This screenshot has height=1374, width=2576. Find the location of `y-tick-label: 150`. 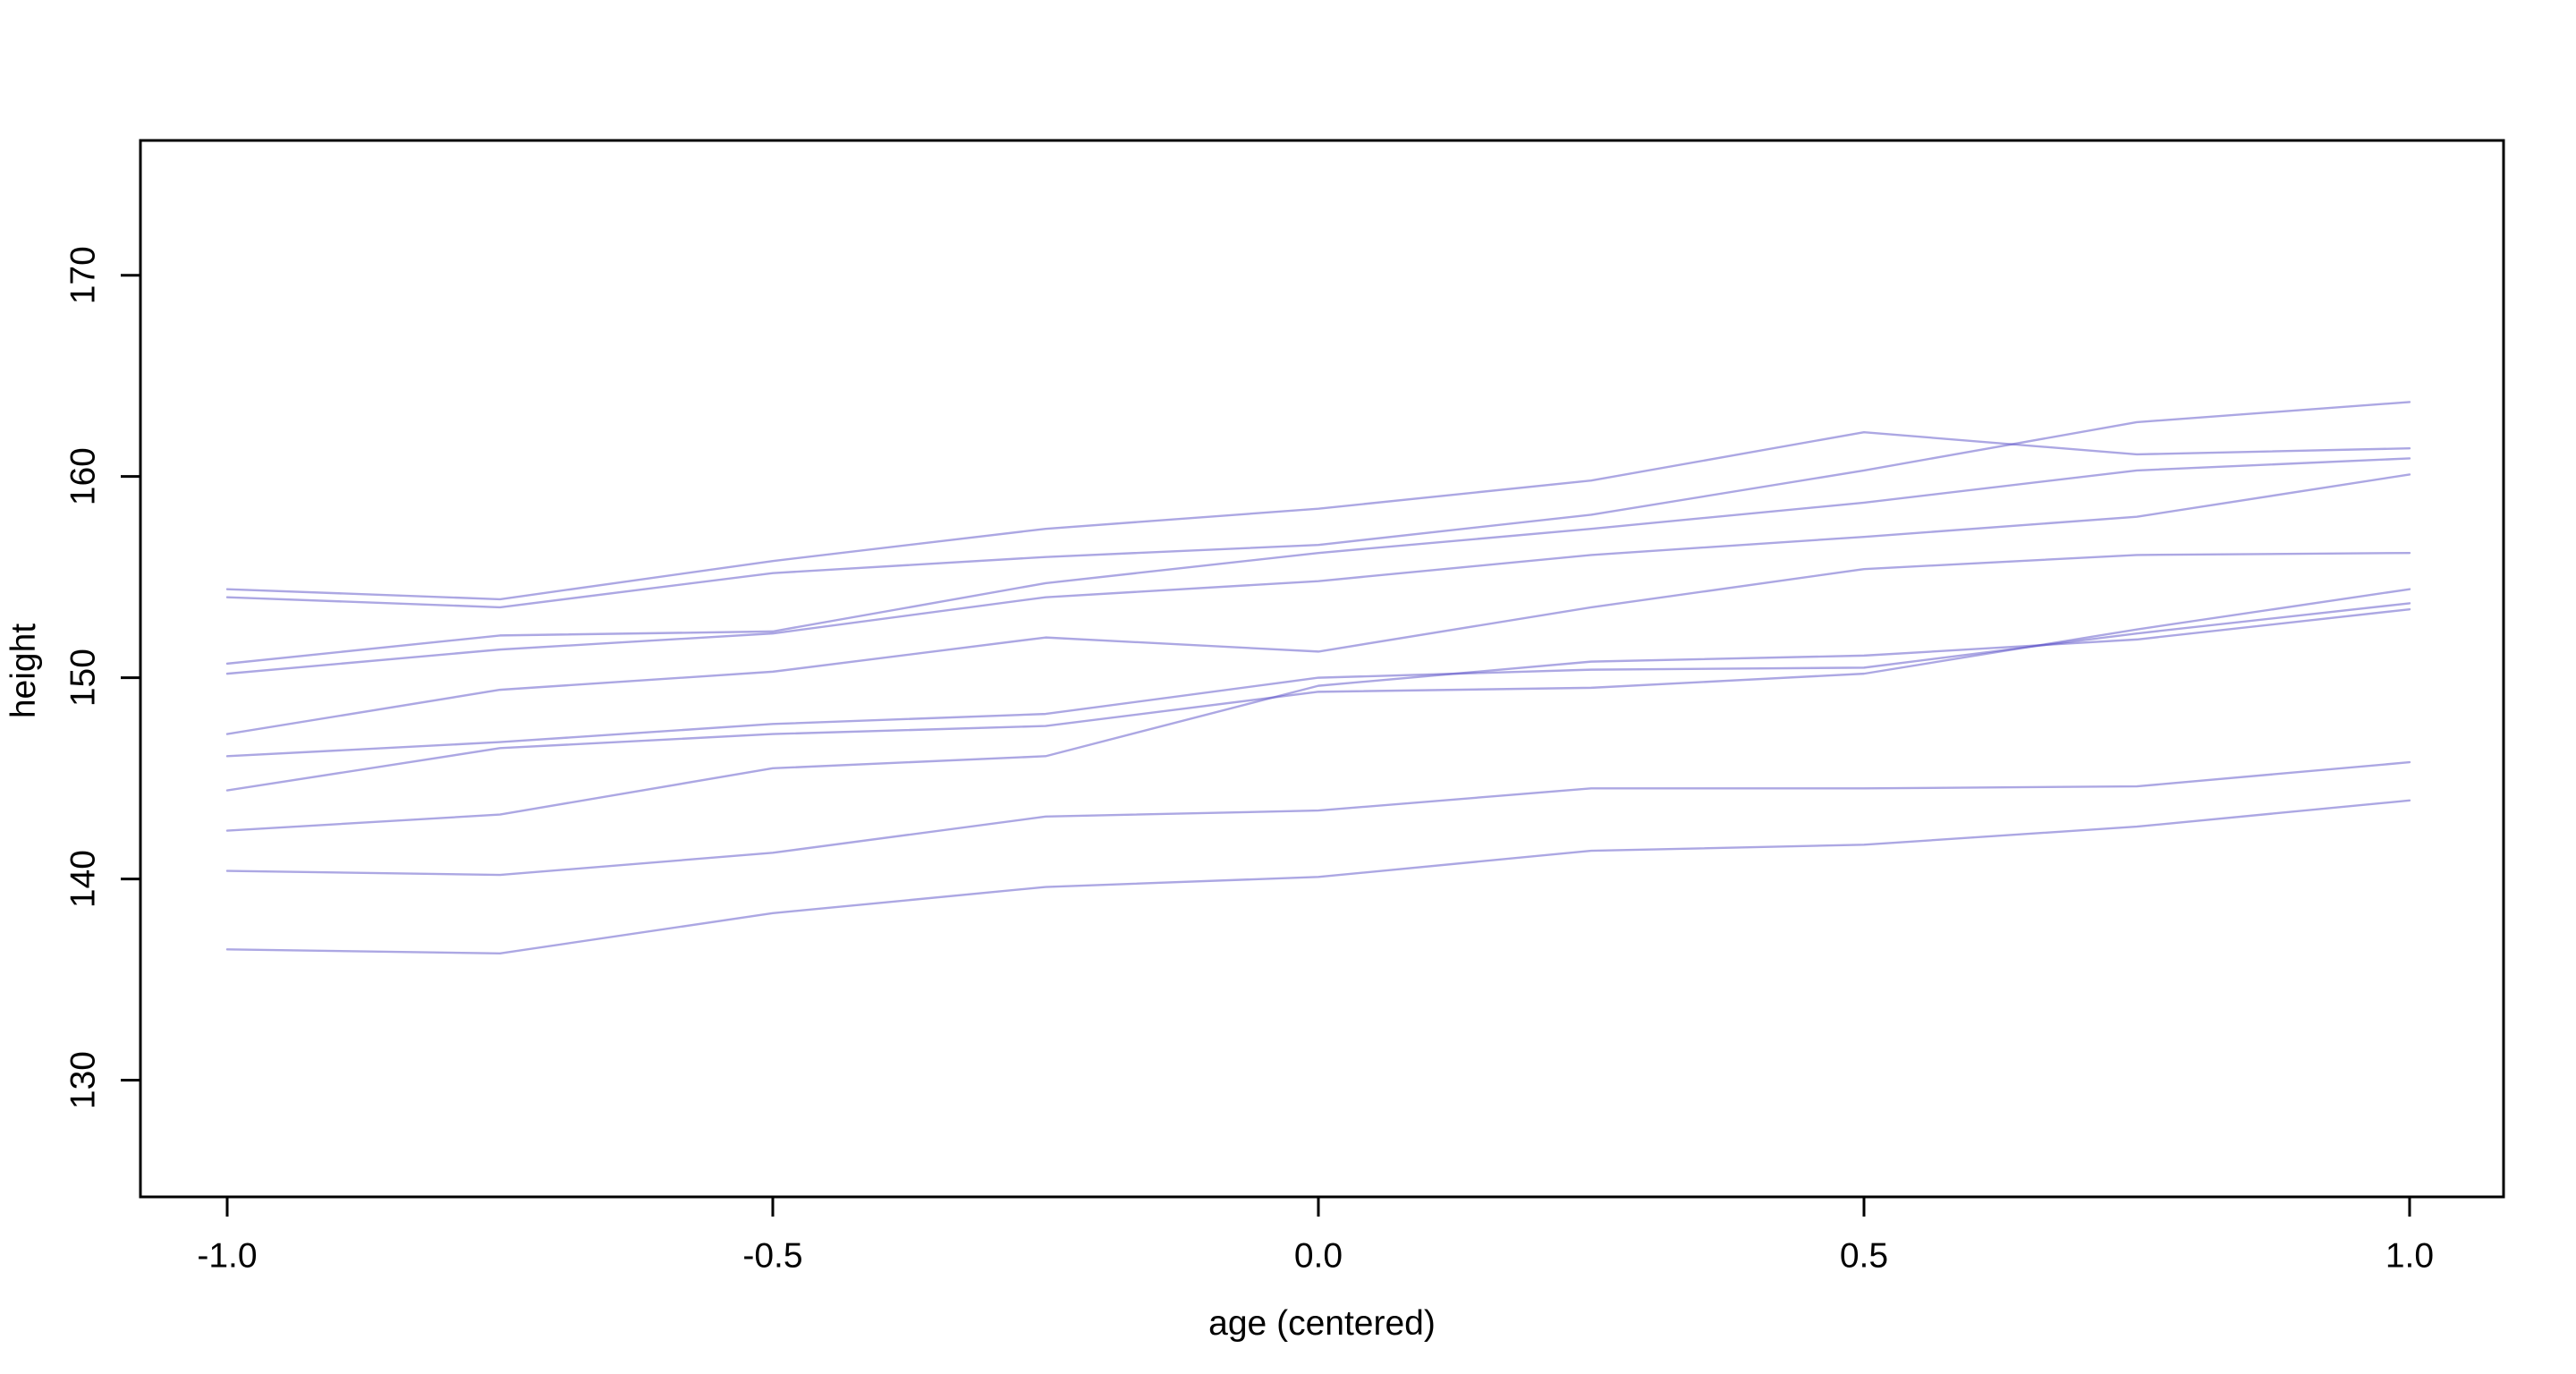

y-tick-label: 150 is located at coordinates (83, 678).